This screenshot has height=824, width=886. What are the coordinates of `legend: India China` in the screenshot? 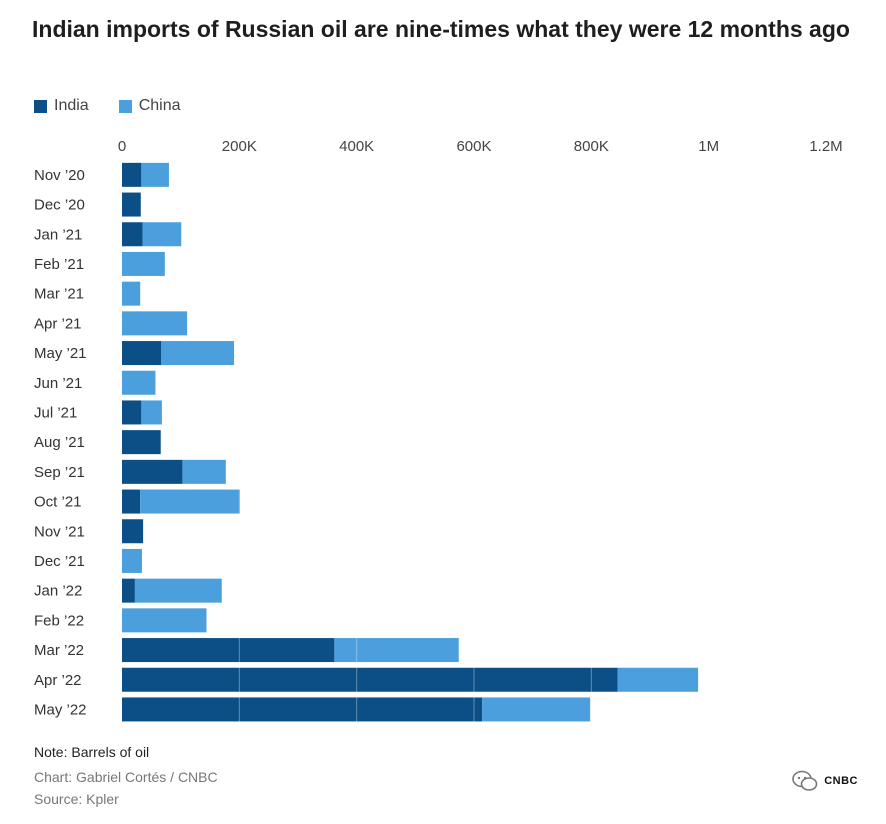 It's located at (122, 106).